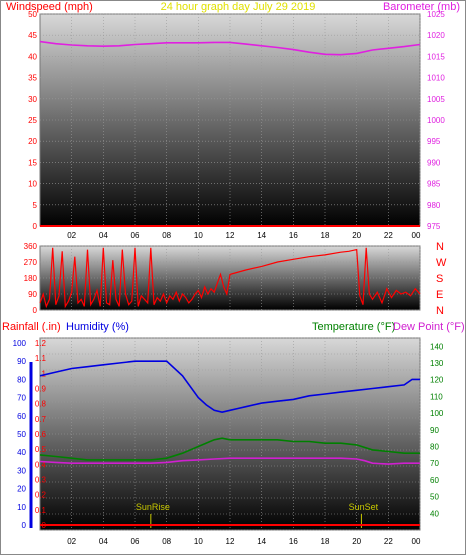 The height and width of the screenshot is (555, 466). I want to click on barometer-tick-label: 980, so click(434, 205).